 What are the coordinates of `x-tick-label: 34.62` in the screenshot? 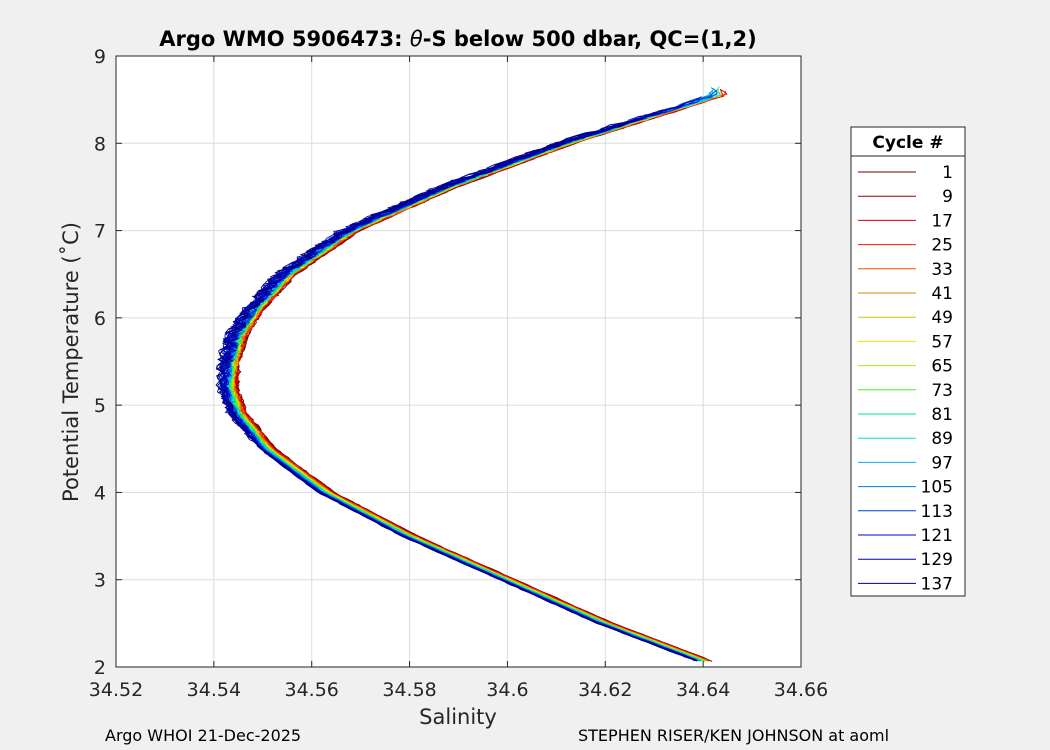 It's located at (605, 690).